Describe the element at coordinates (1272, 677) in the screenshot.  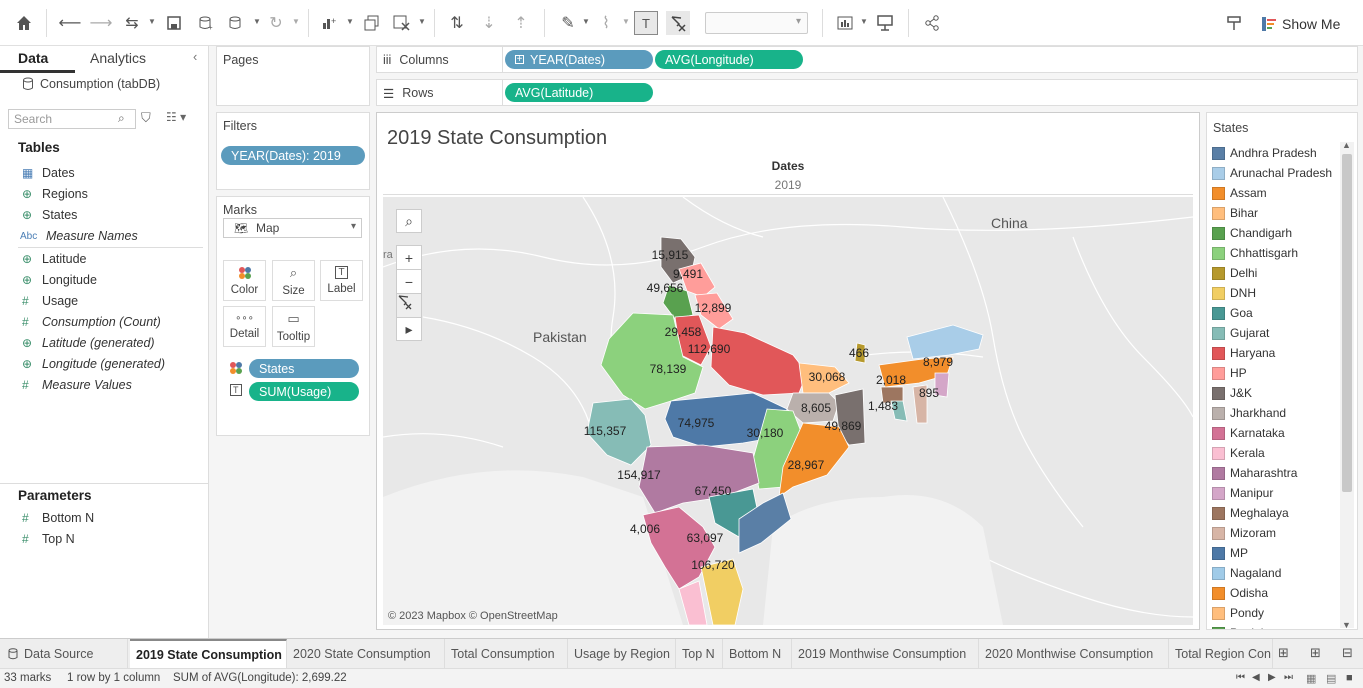
I see `nav-next-icon: ▶` at that location.